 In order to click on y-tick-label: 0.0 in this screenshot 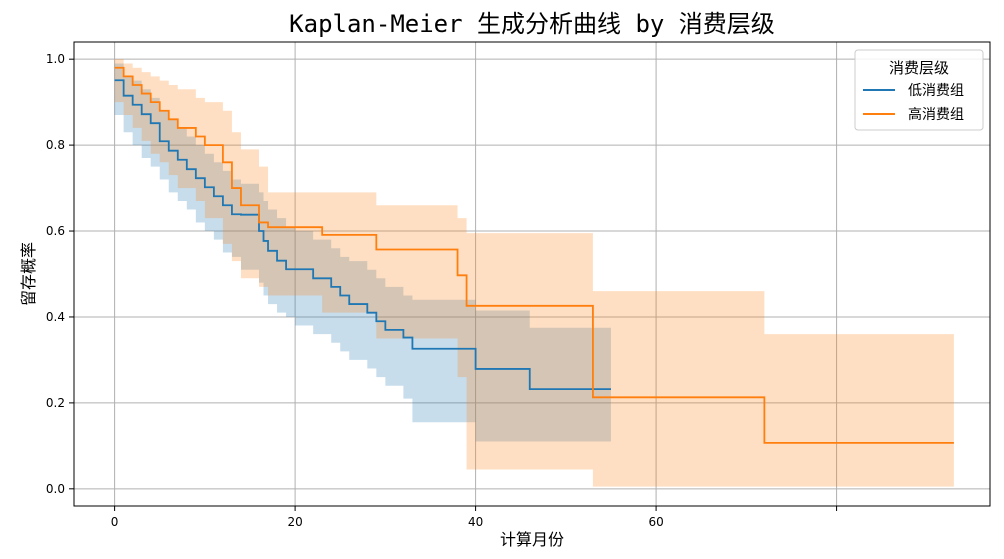, I will do `click(55, 489)`.